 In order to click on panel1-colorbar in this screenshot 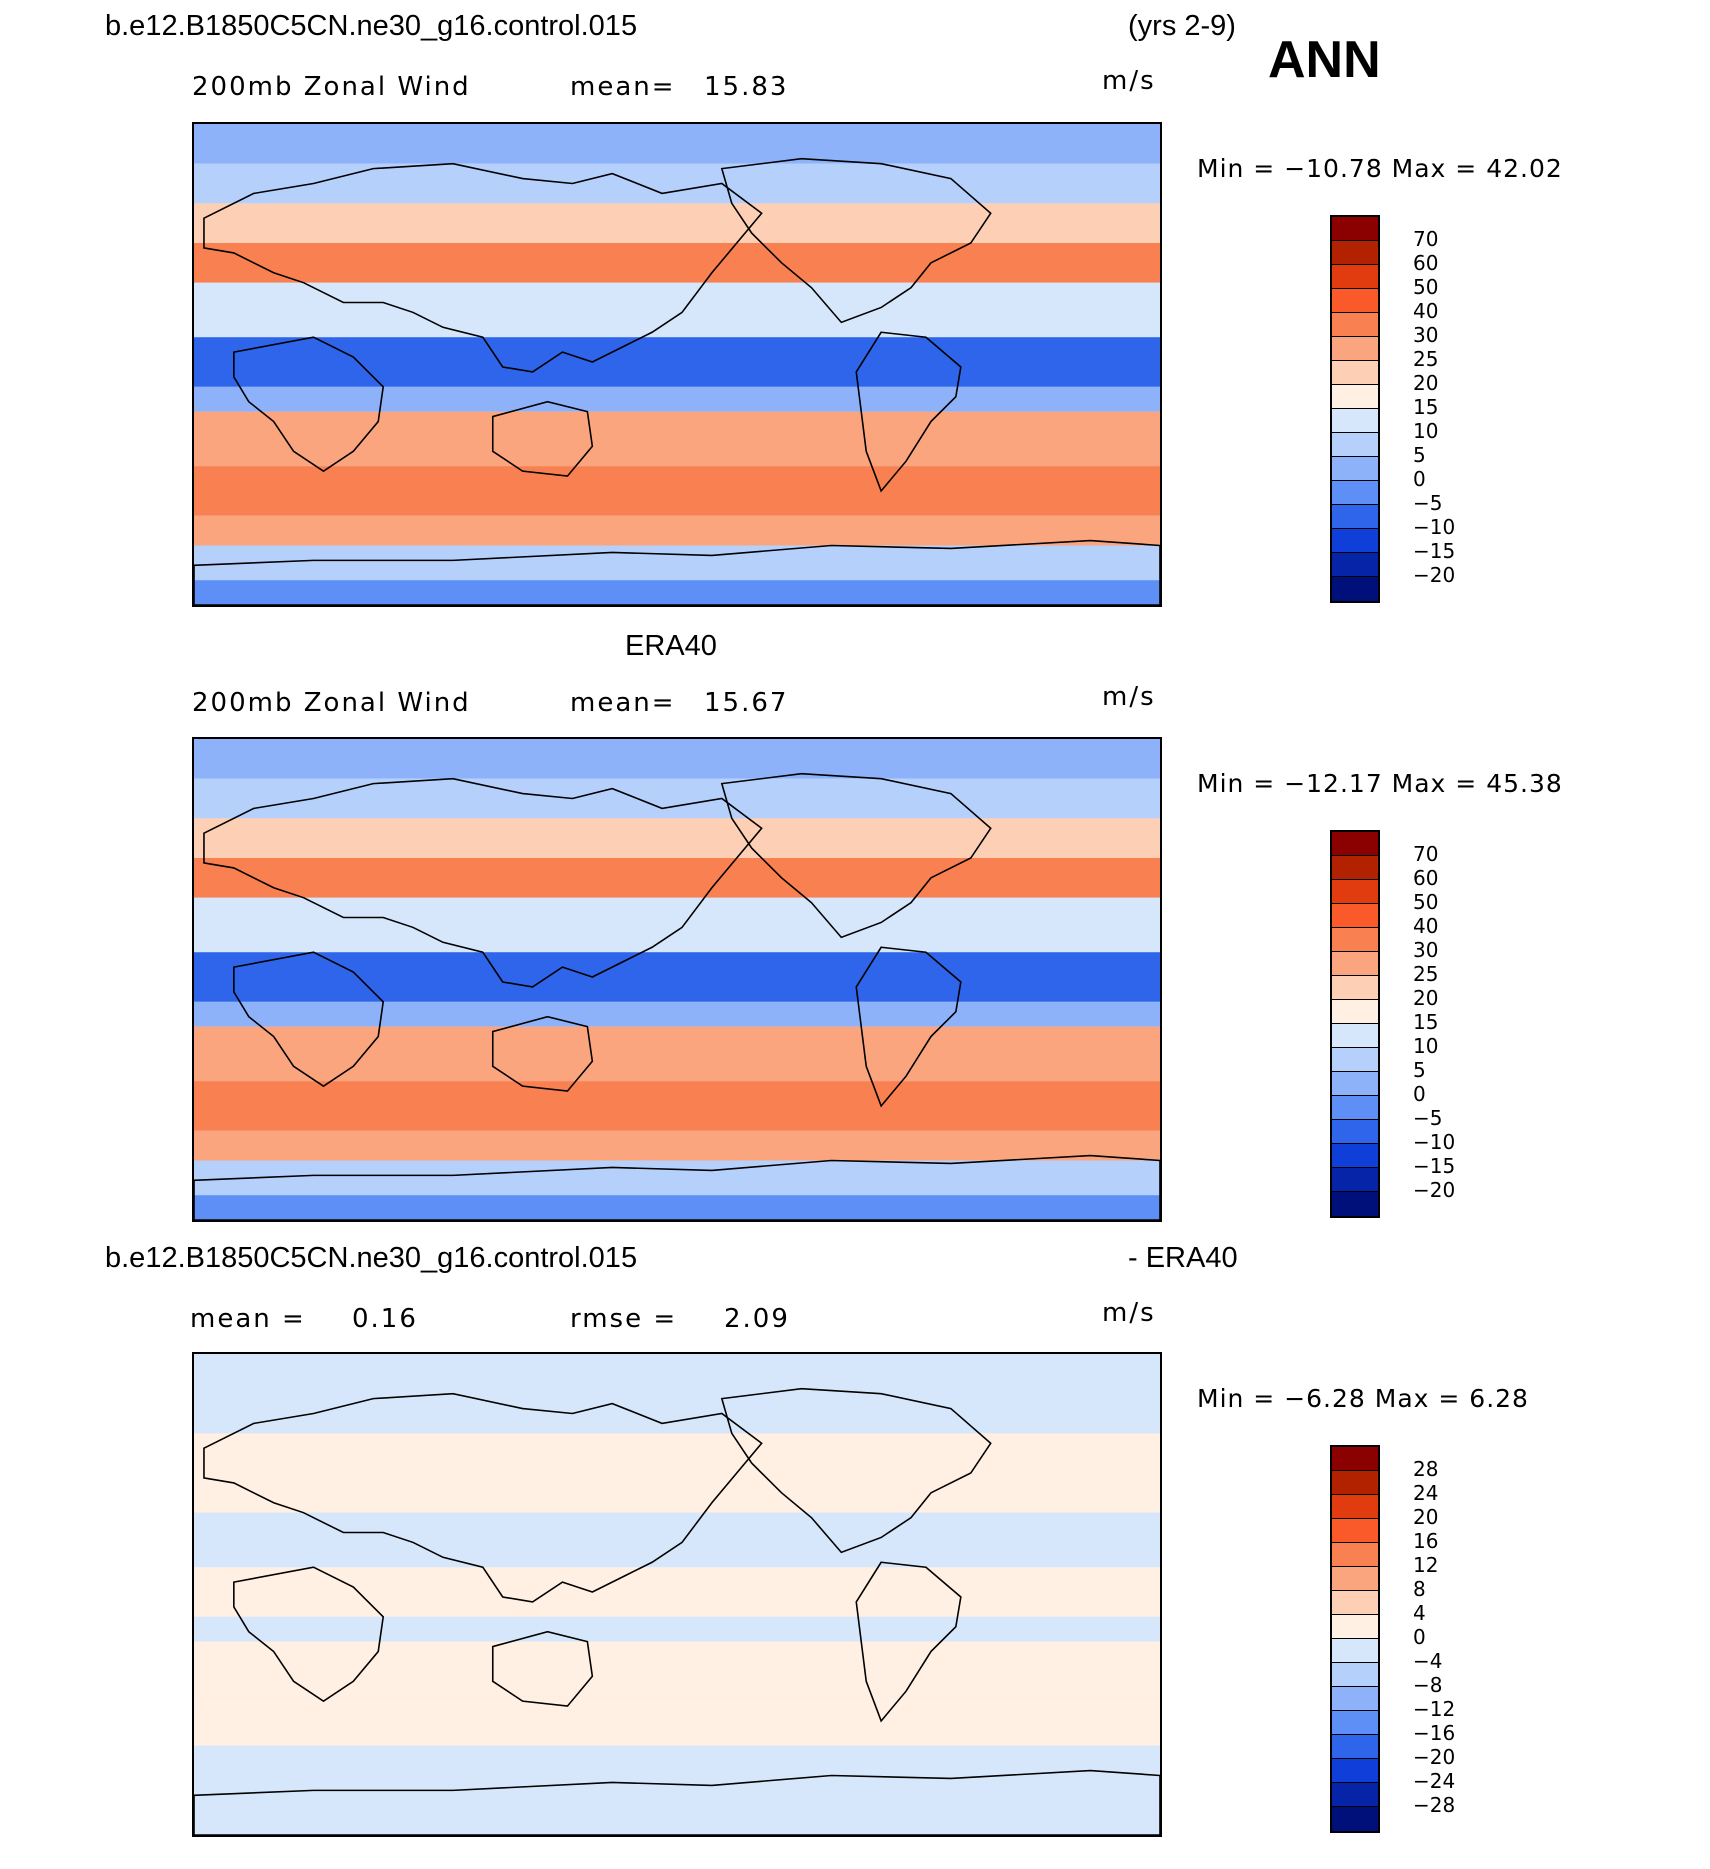, I will do `click(1355, 409)`.